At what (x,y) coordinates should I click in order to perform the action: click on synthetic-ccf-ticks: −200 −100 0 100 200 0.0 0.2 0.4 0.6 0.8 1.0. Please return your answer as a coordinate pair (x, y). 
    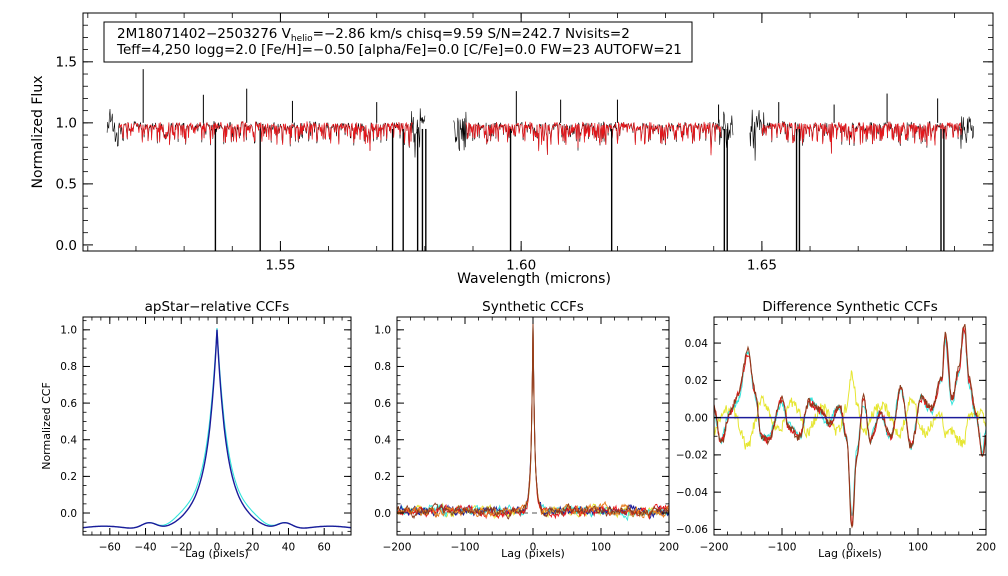
    Looking at the image, I should click on (526, 435).